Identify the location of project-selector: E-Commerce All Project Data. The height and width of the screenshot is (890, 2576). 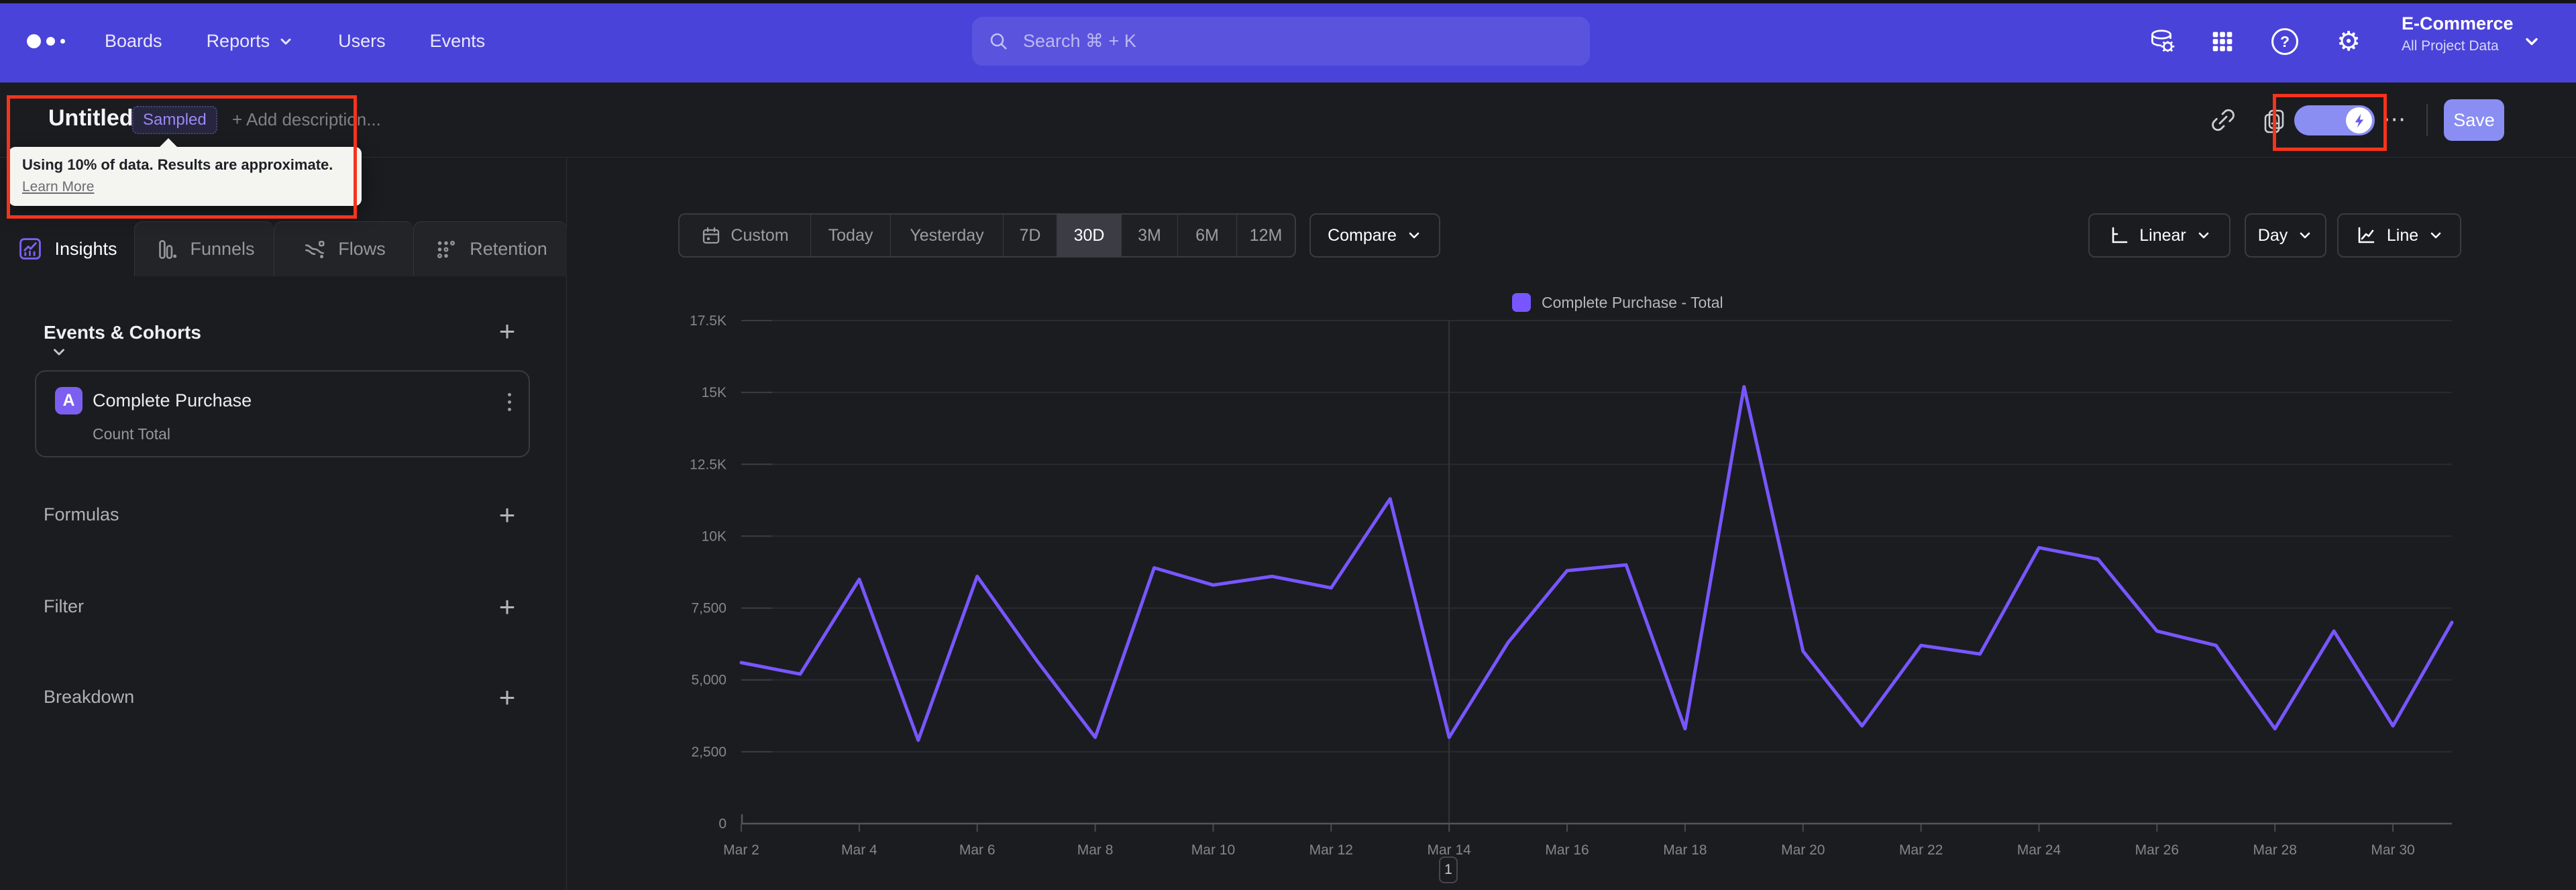
(2458, 33).